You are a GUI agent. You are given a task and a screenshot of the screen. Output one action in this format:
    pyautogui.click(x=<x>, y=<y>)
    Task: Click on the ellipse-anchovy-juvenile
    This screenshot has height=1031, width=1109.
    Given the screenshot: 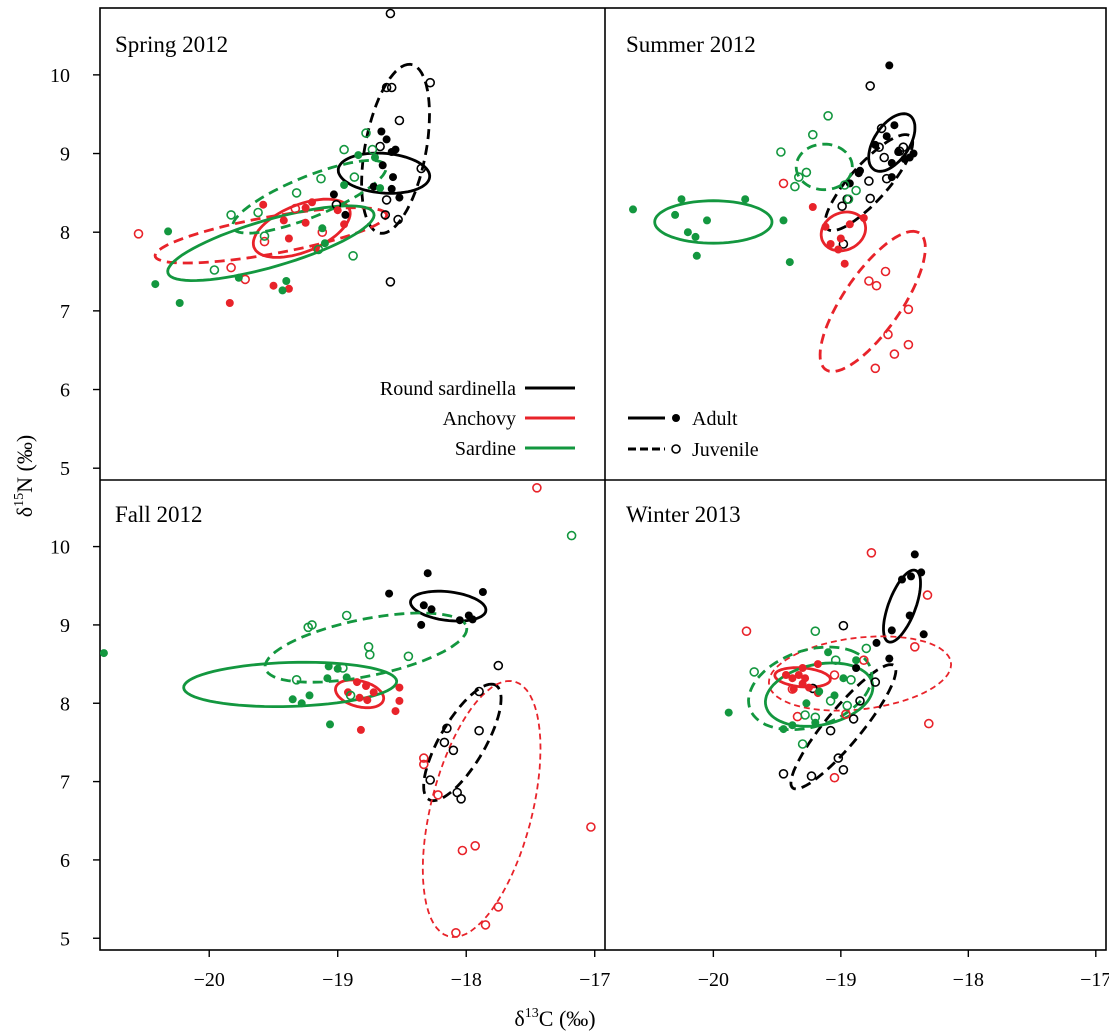 What is the action you would take?
    pyautogui.click(x=271, y=235)
    